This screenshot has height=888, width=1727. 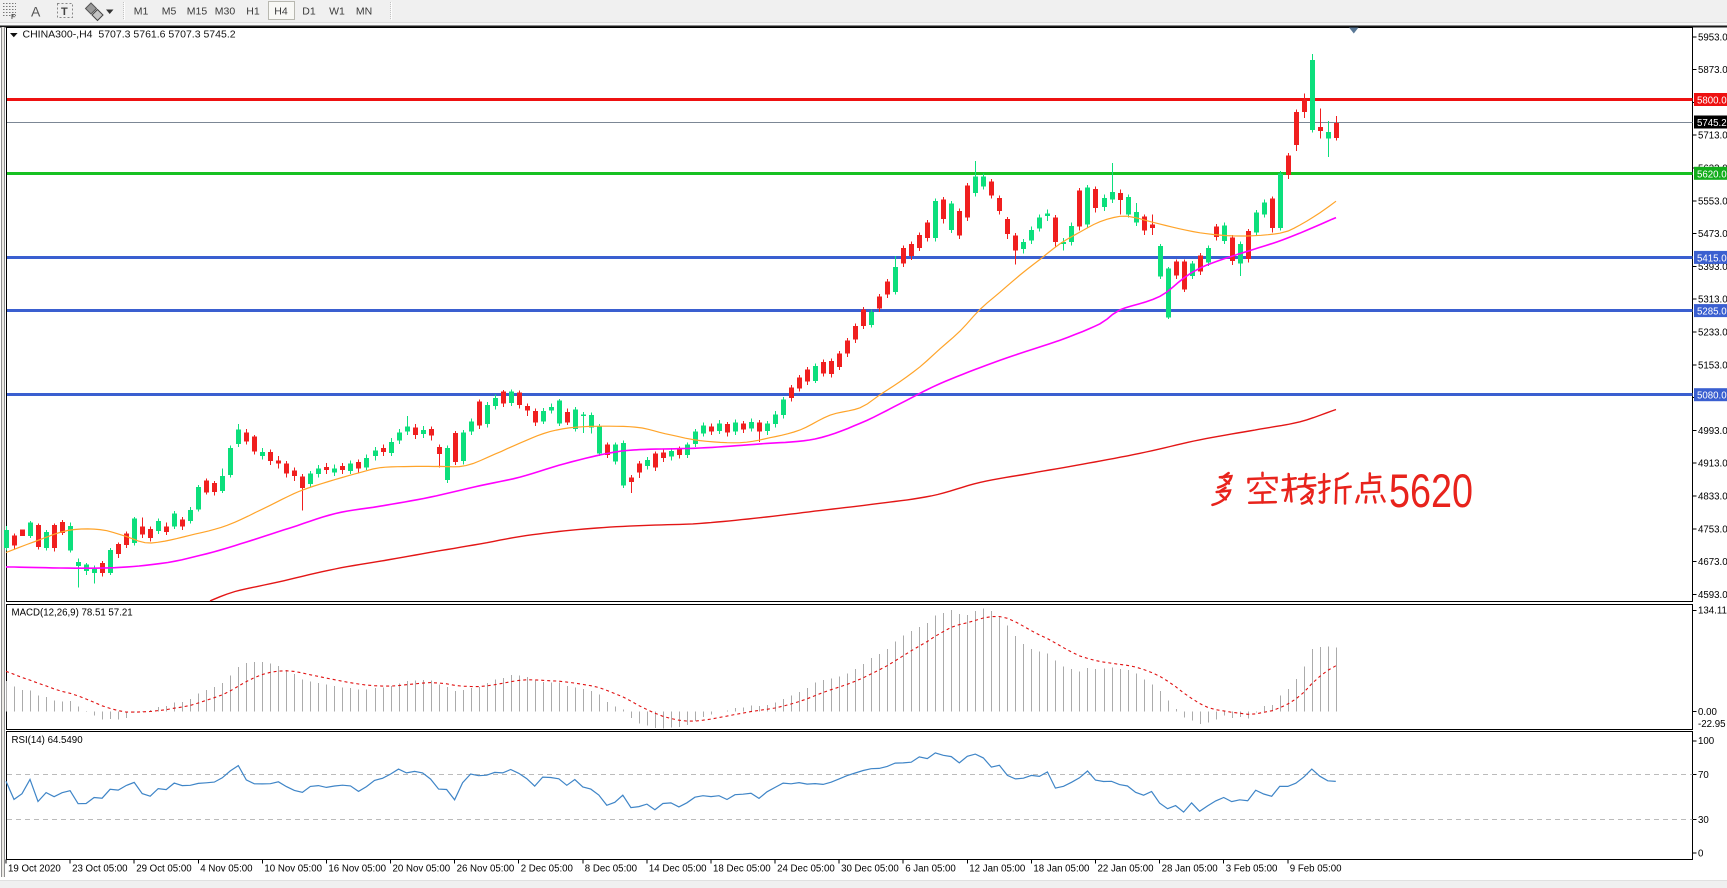 I want to click on svg-text: 5473.0, so click(x=1712, y=234).